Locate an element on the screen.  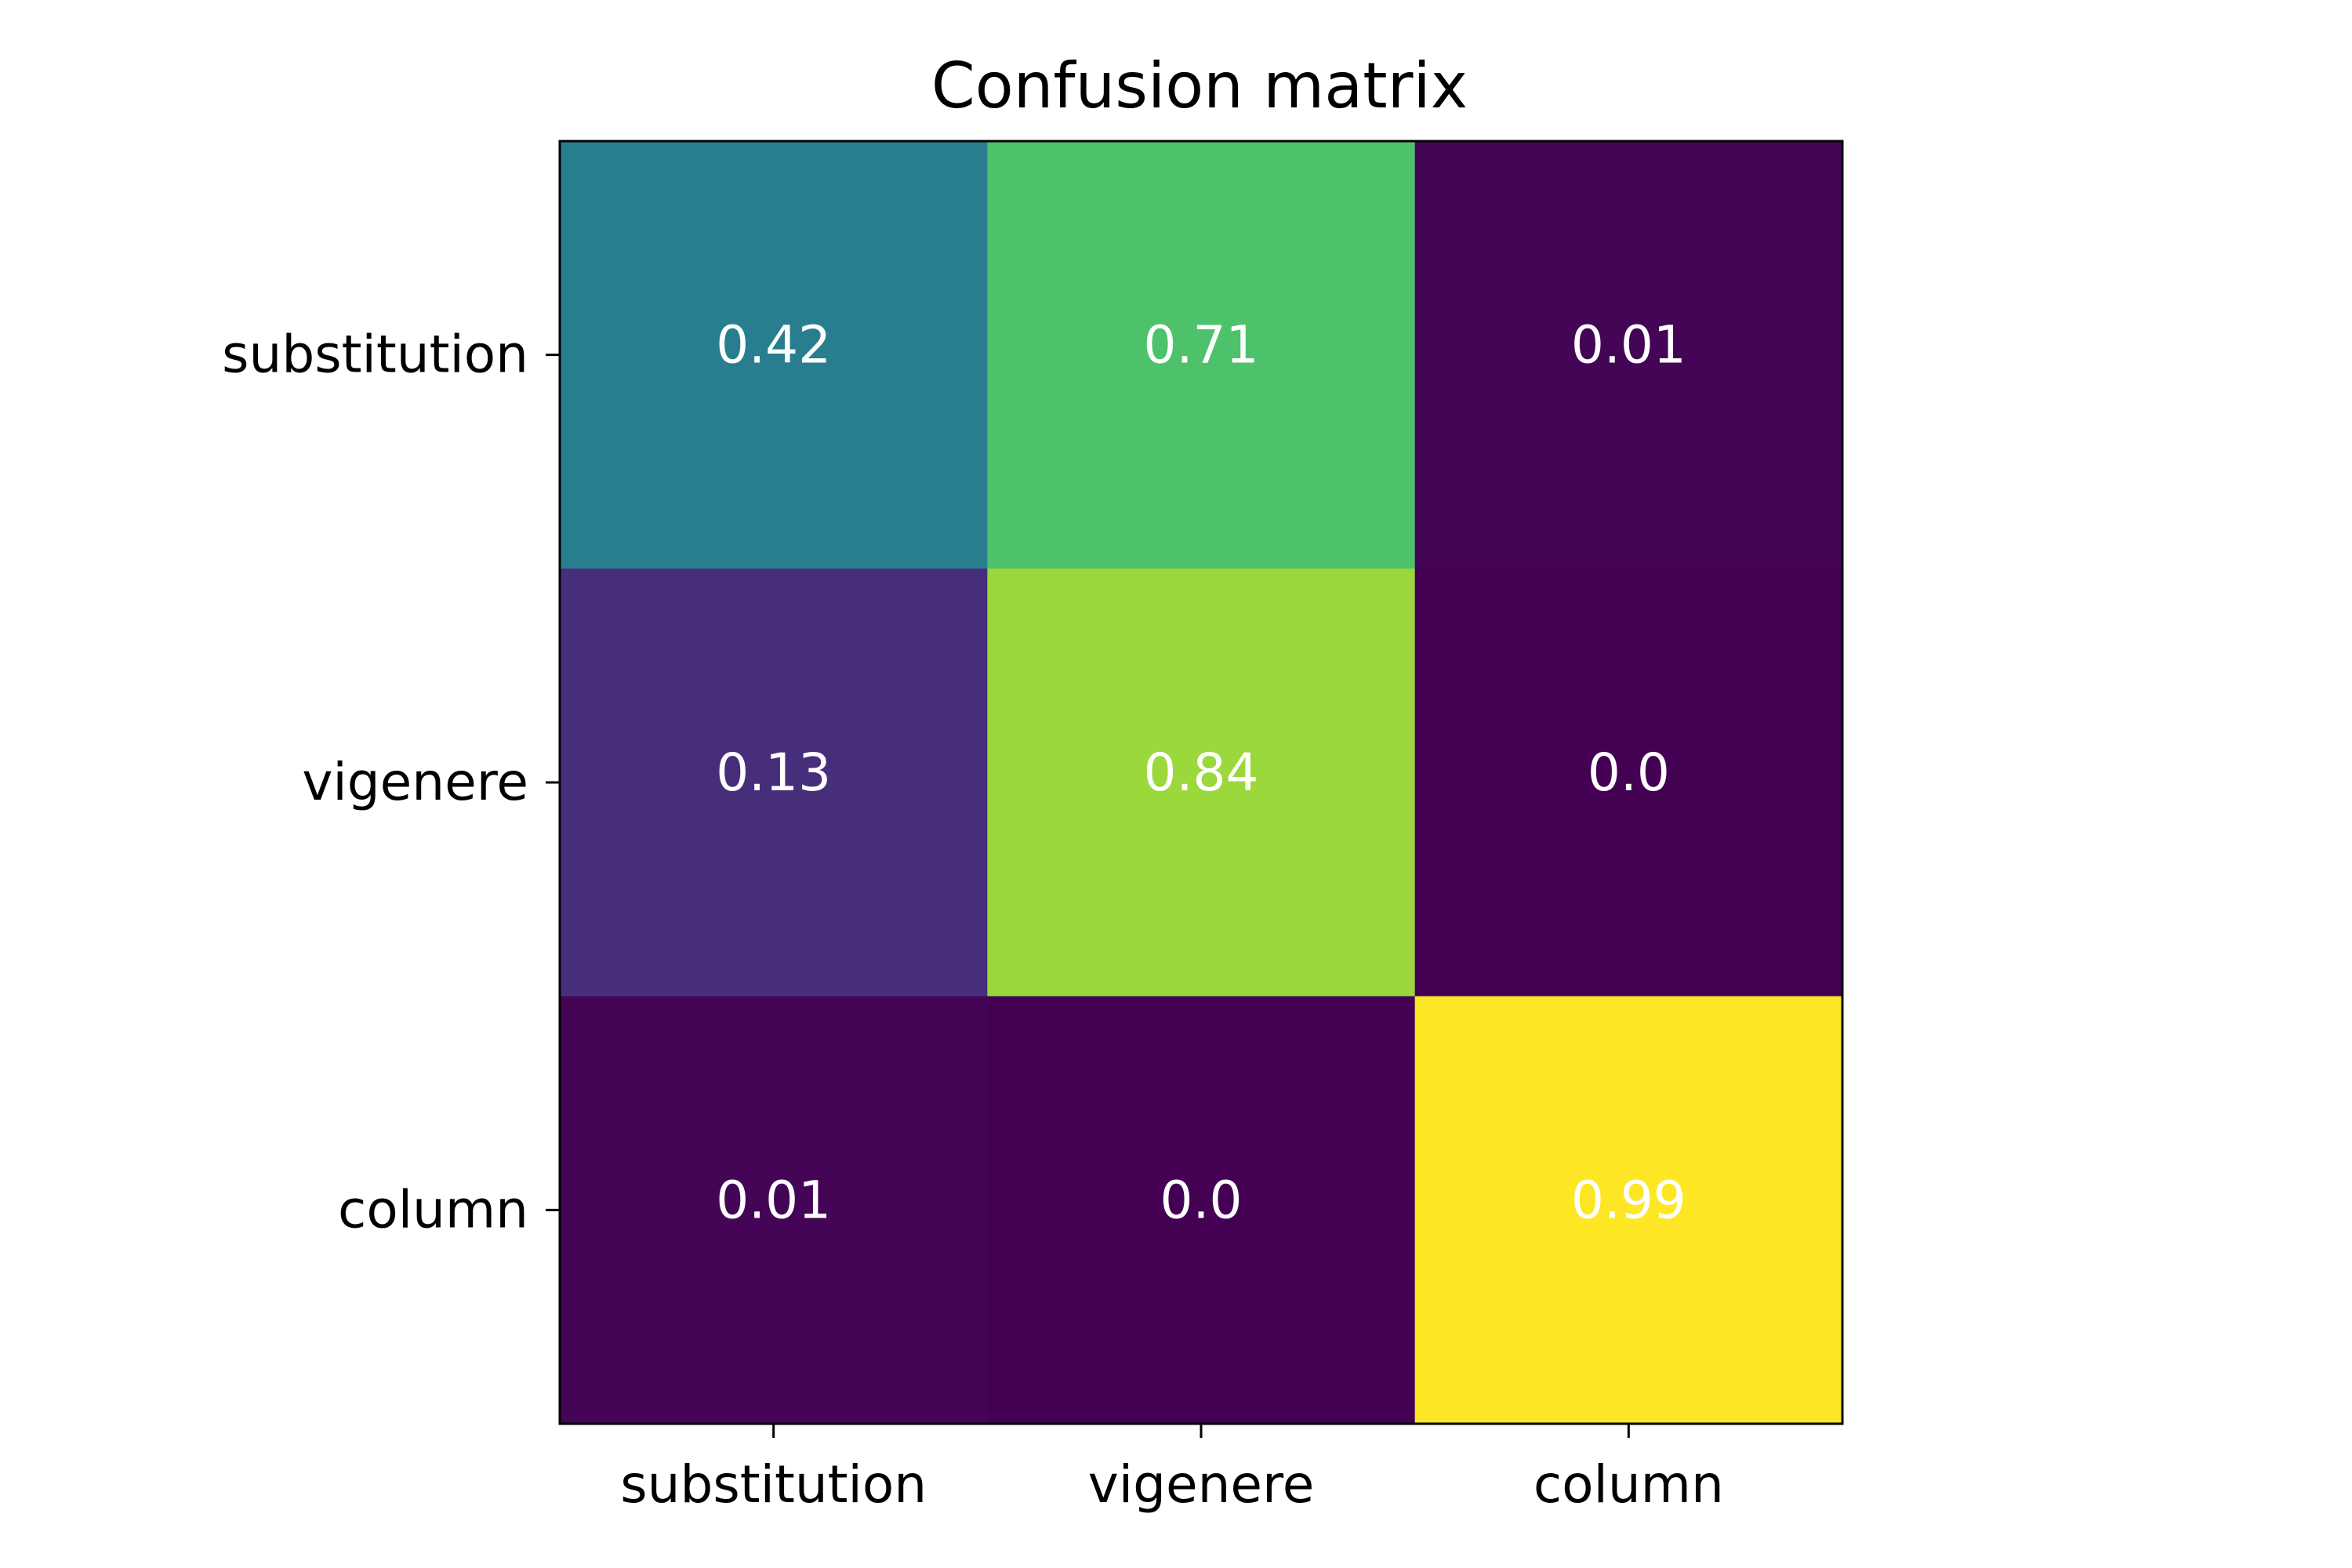
cell-value-label-r2-c2: 0.99 is located at coordinates (1628, 1200).